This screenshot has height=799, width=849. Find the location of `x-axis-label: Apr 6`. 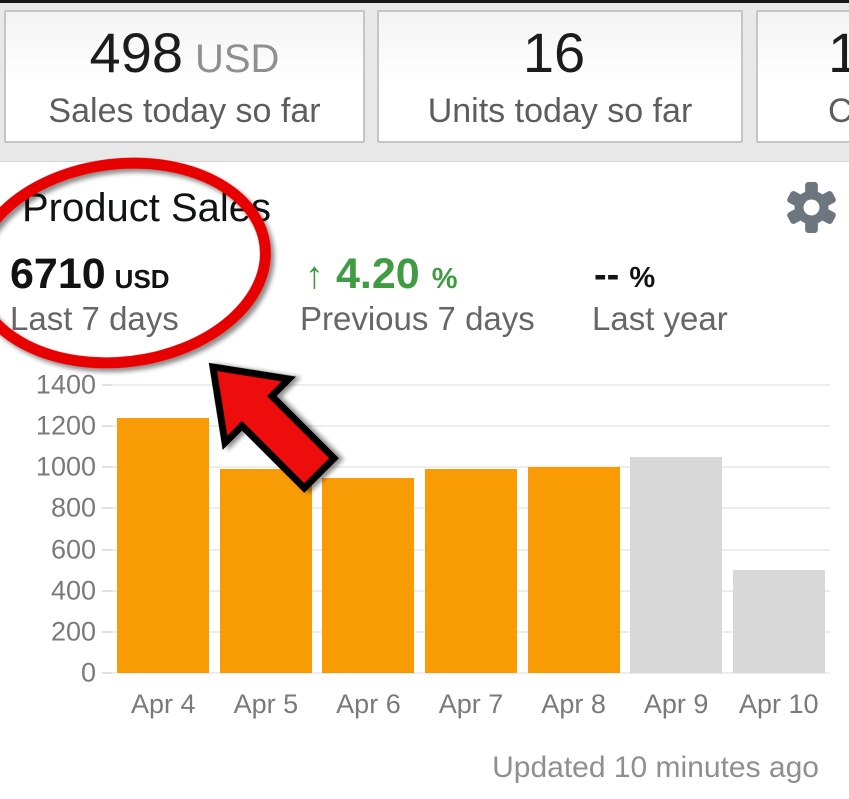

x-axis-label: Apr 6 is located at coordinates (368, 704).